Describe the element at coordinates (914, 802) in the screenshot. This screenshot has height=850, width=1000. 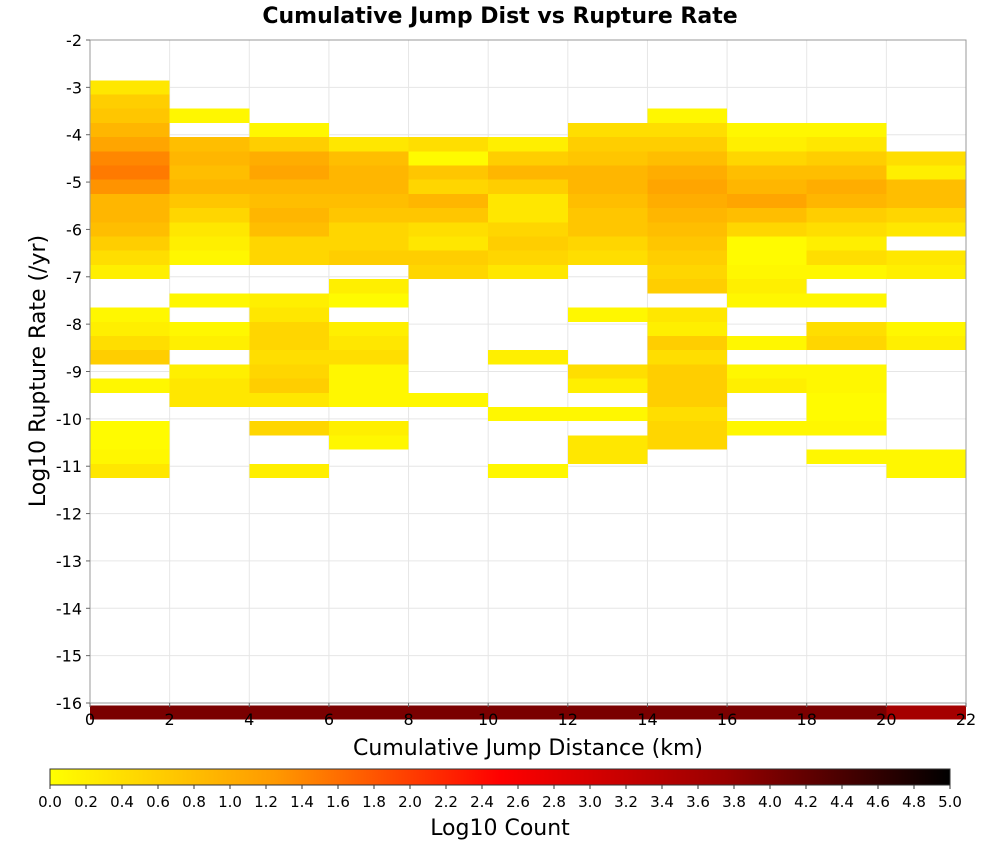
I see `colorbar-tick-label: 4.8` at that location.